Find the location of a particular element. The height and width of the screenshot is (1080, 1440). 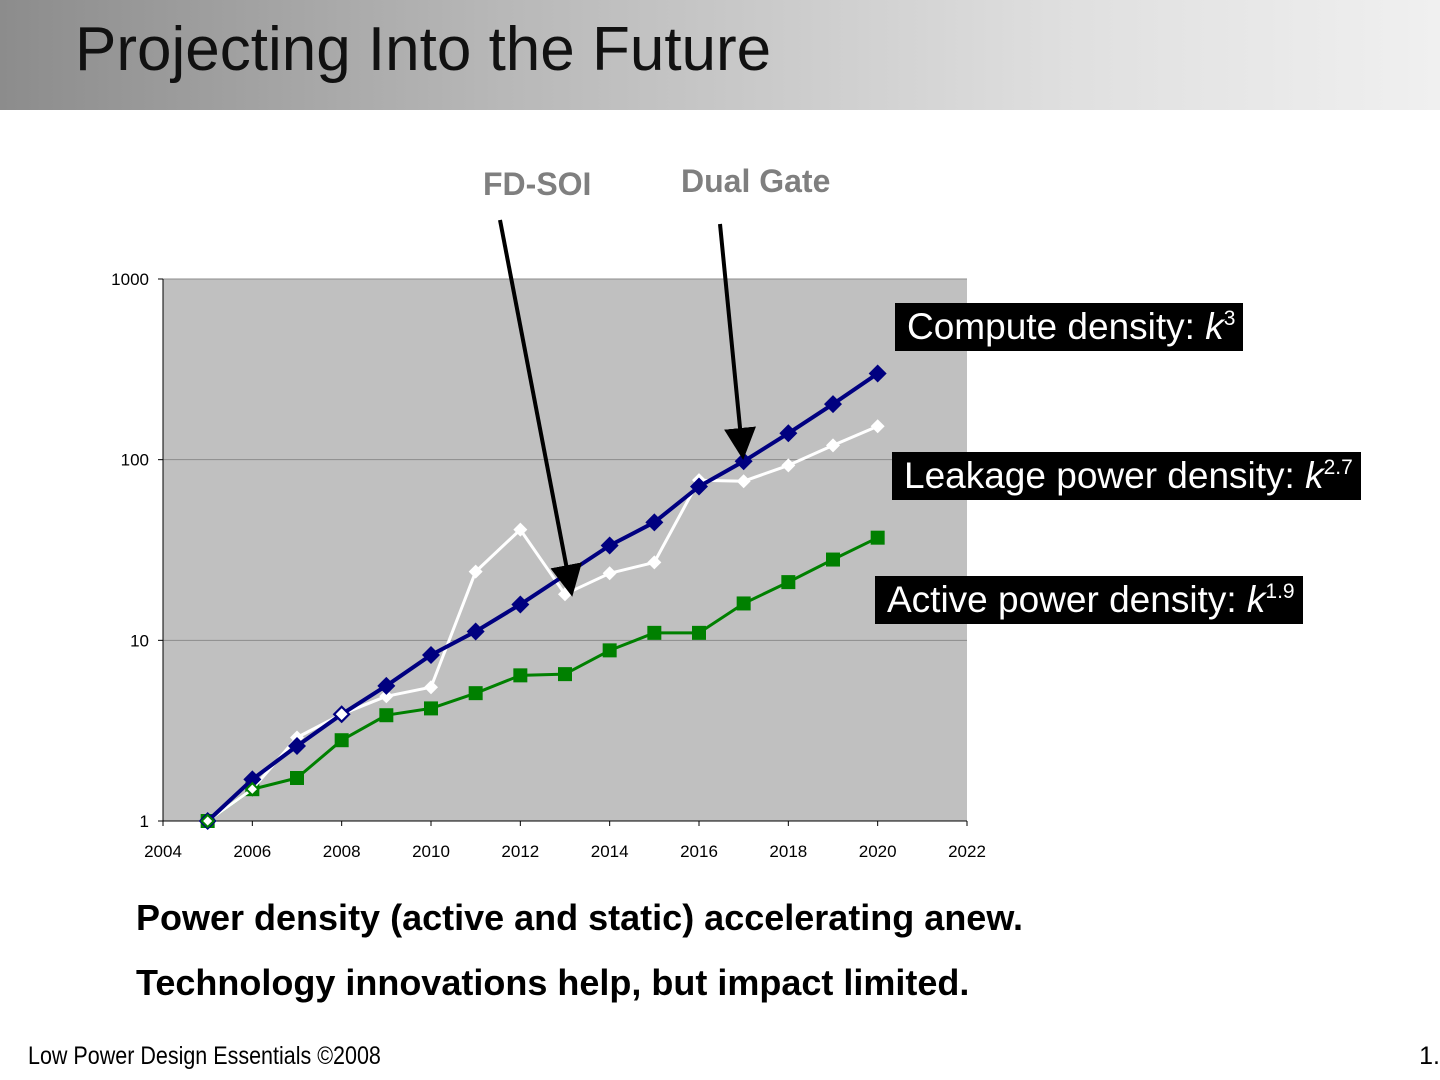

x-tick-label: 2014 is located at coordinates (610, 851).